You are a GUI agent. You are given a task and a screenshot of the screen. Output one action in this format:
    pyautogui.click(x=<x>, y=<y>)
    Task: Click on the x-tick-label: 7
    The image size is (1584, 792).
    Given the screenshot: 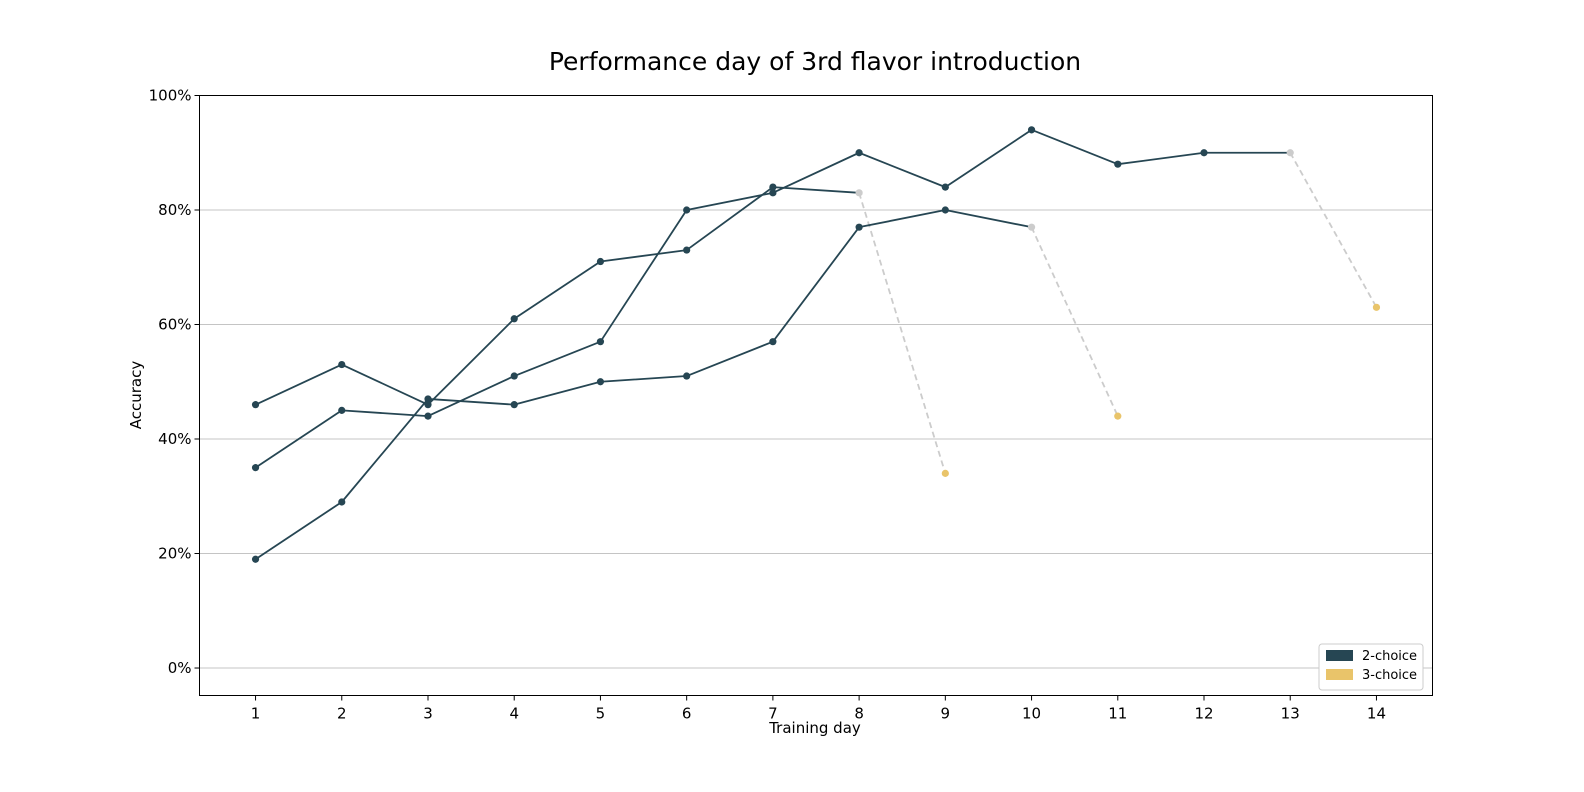 What is the action you would take?
    pyautogui.click(x=773, y=714)
    